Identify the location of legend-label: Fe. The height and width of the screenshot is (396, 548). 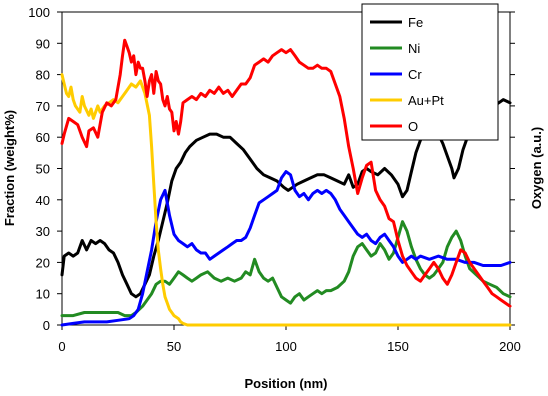
(415, 22).